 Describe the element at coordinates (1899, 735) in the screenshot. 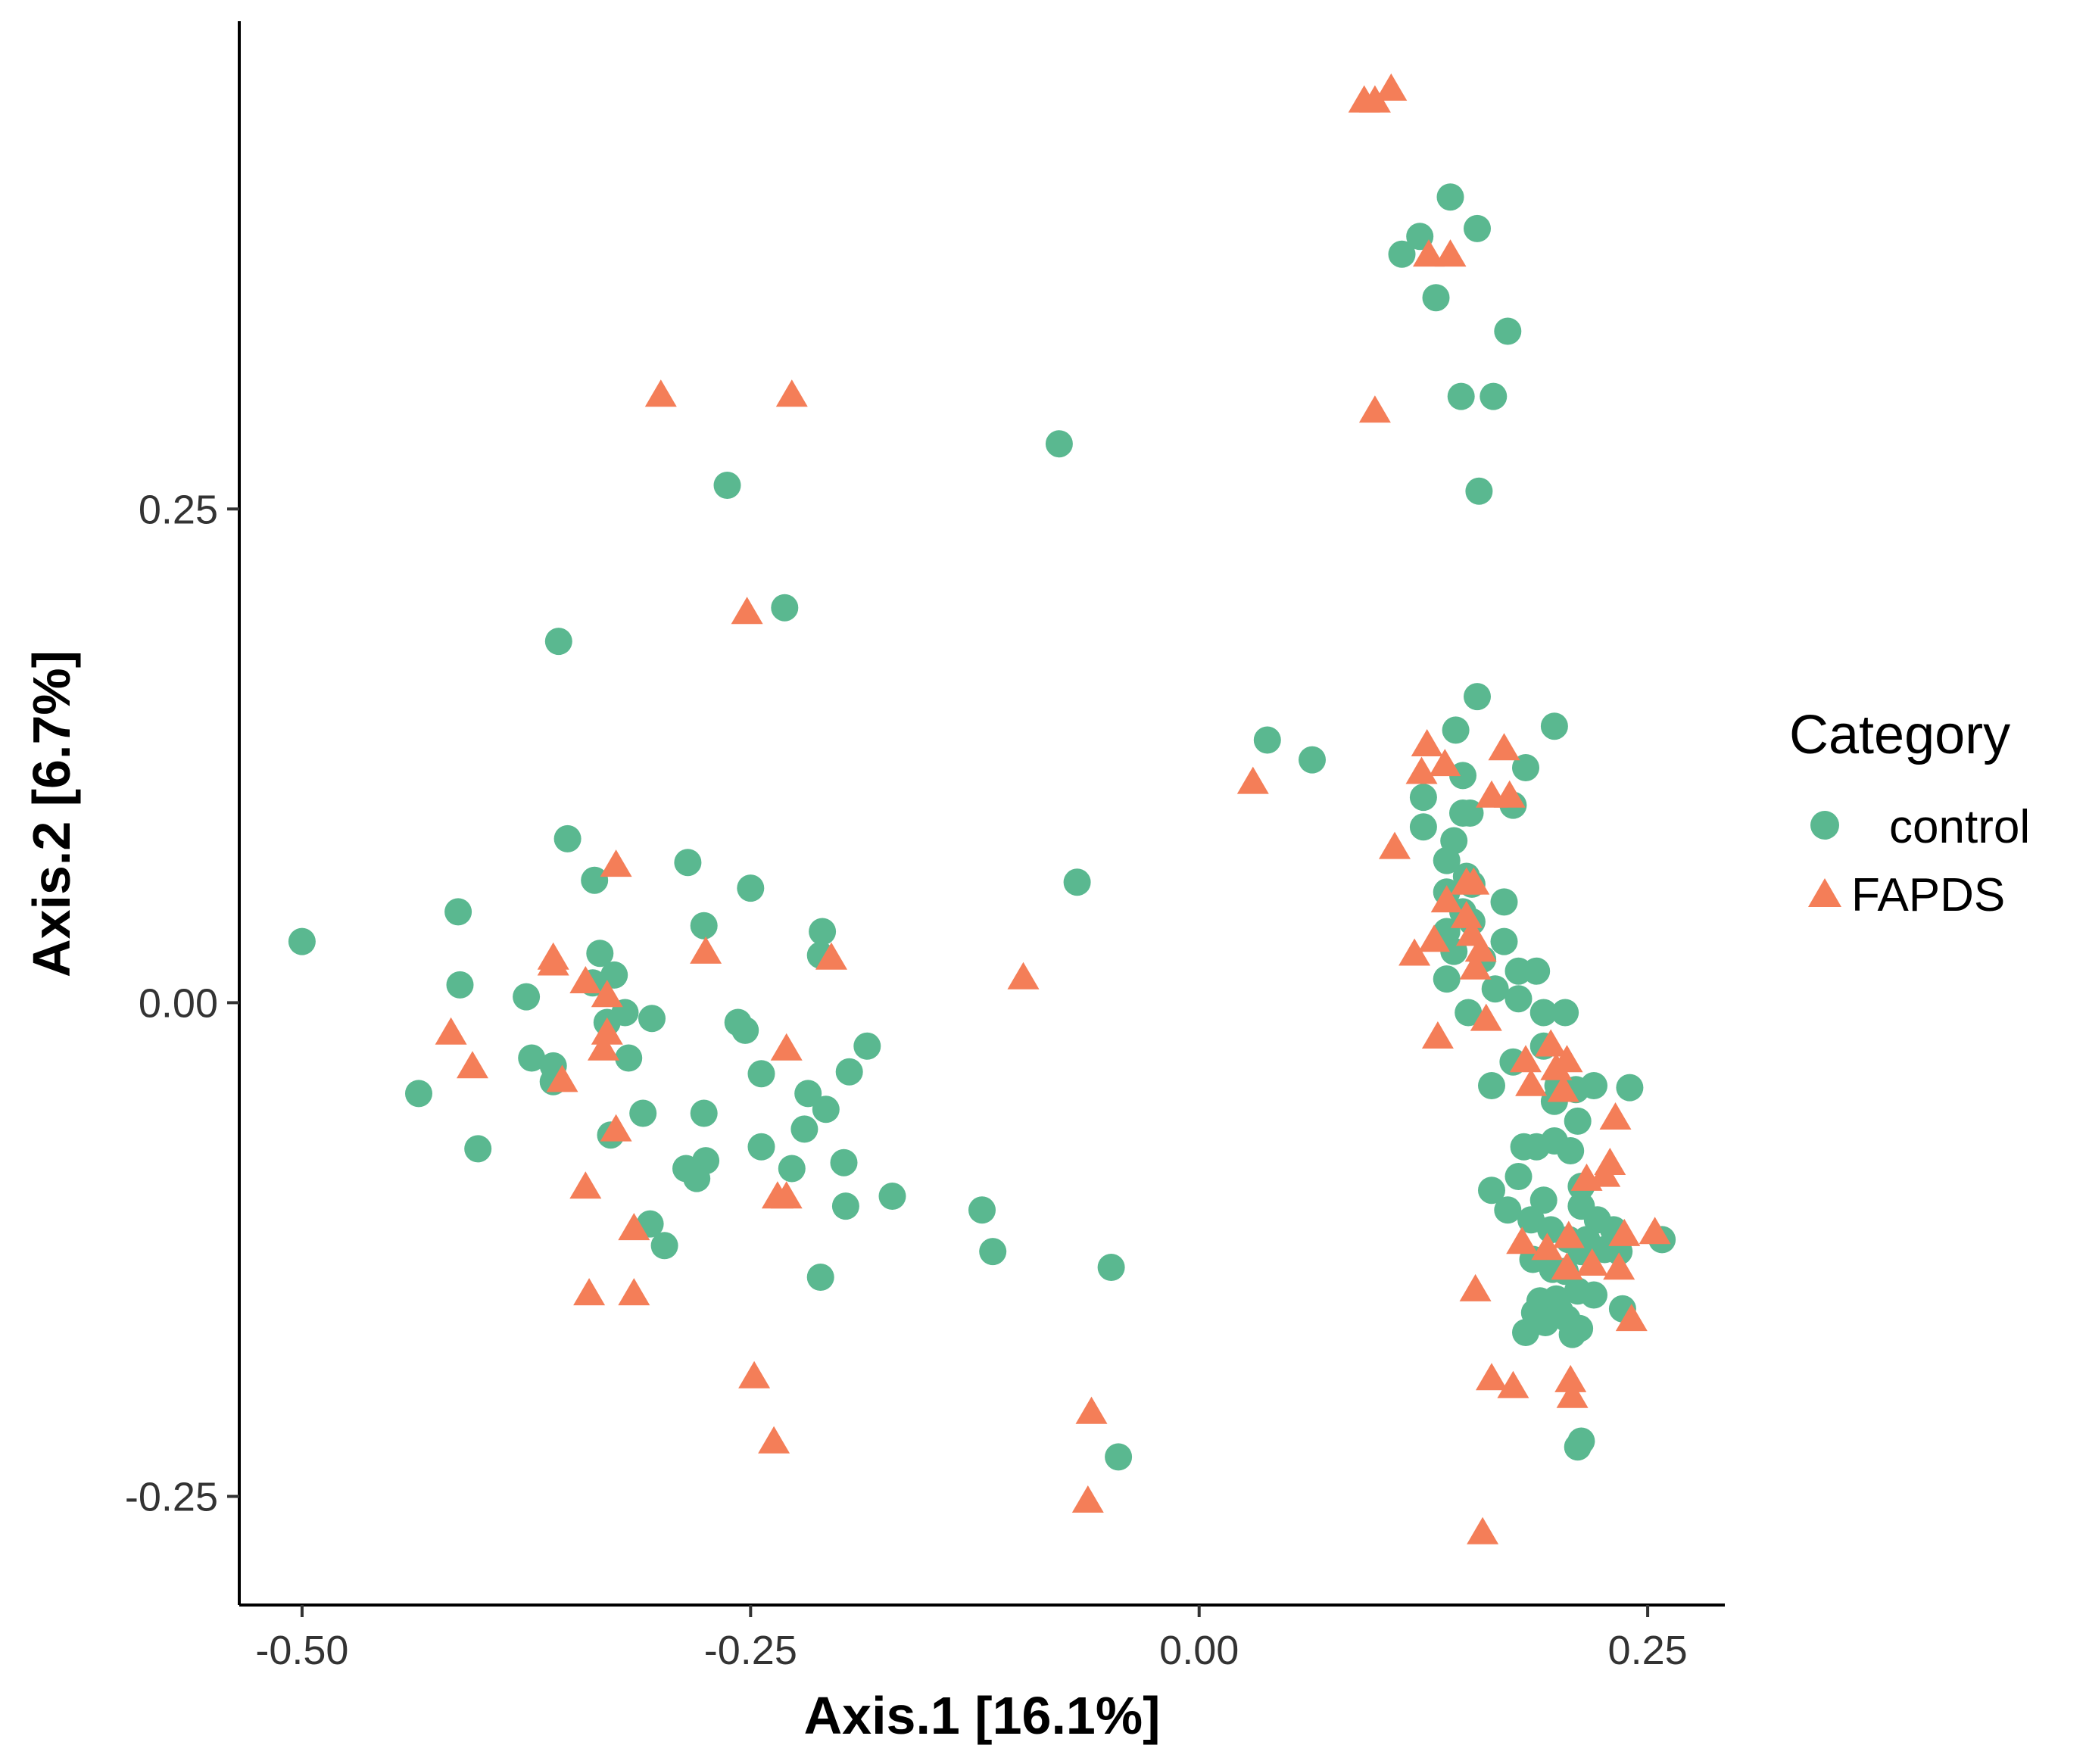

I see `legend-title: Category` at that location.